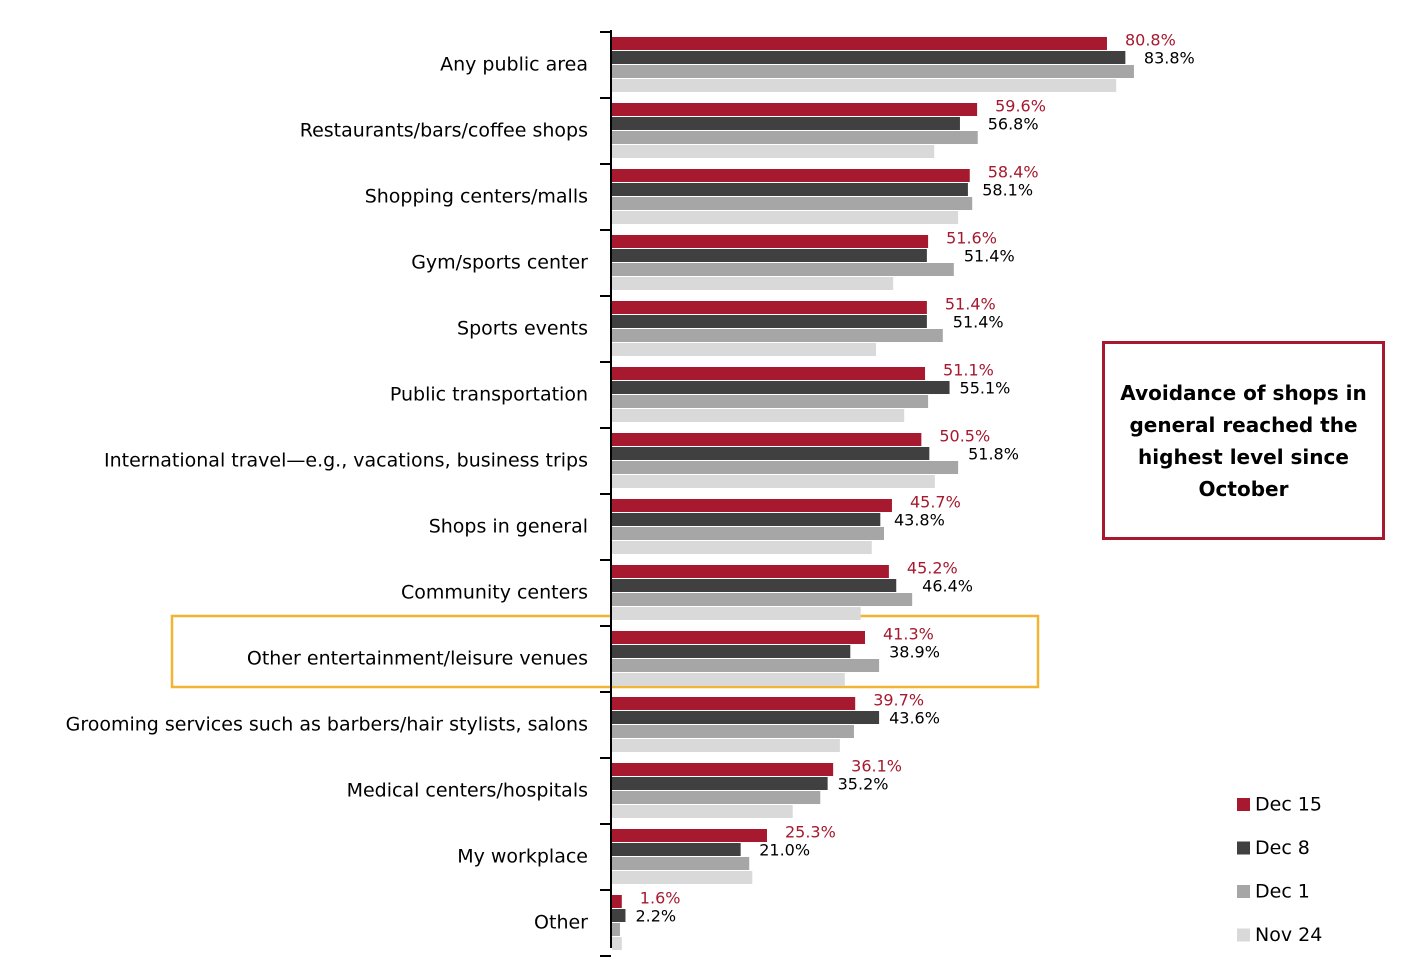 The image size is (1426, 974). I want to click on category-label: Sports events, so click(522, 329).